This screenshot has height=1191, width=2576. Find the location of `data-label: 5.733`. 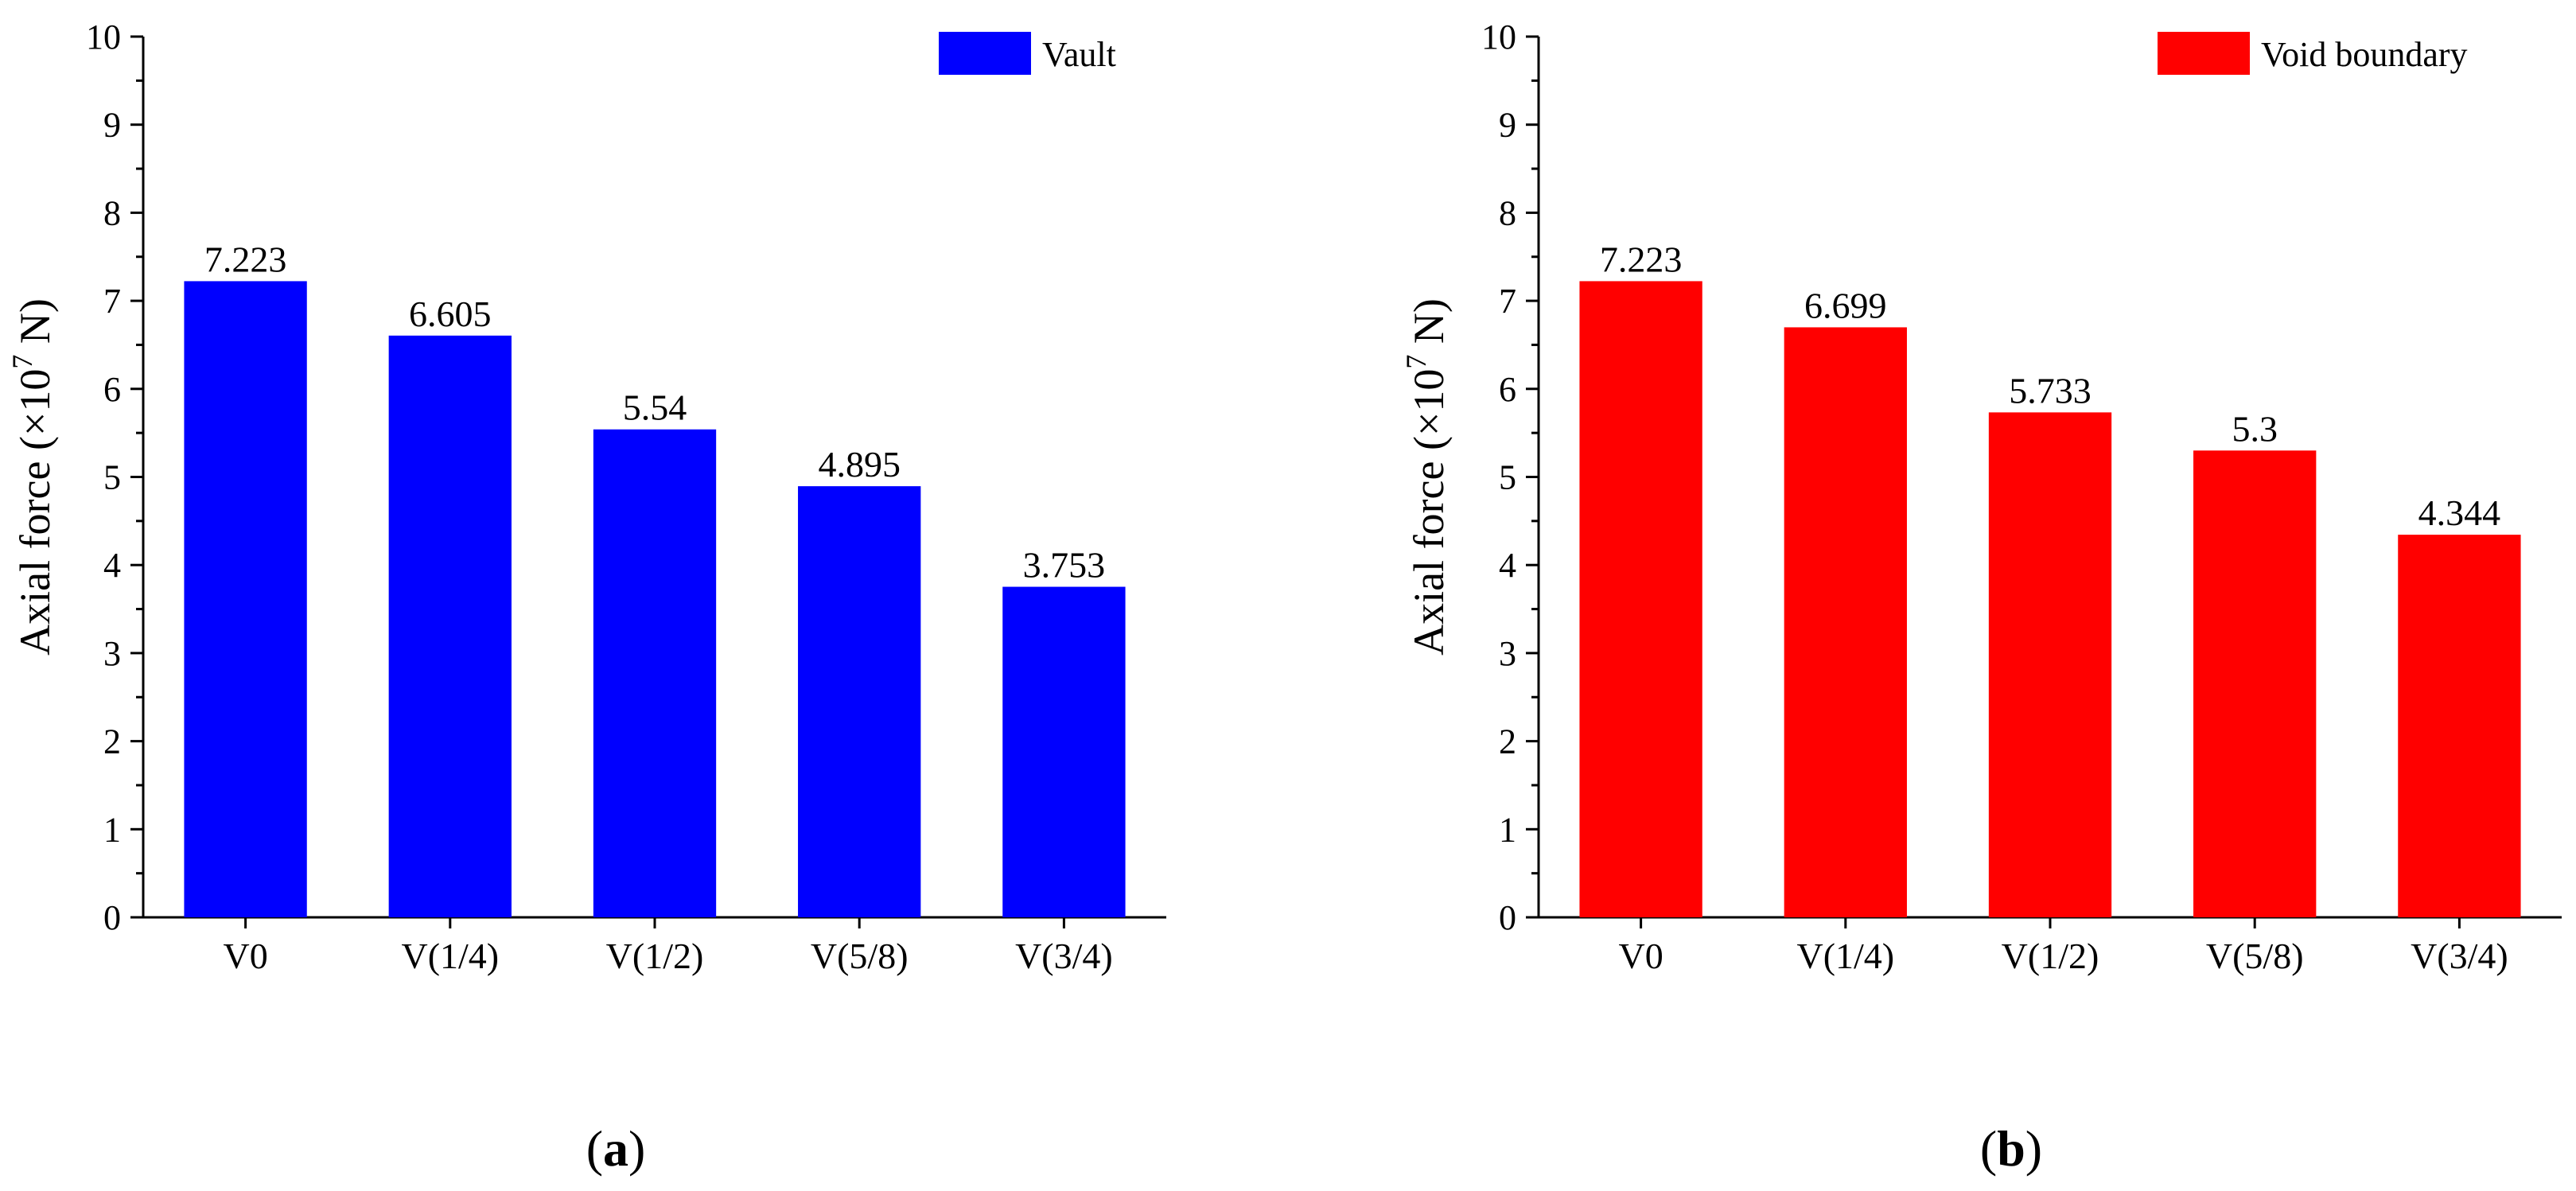

data-label: 5.733 is located at coordinates (2050, 391).